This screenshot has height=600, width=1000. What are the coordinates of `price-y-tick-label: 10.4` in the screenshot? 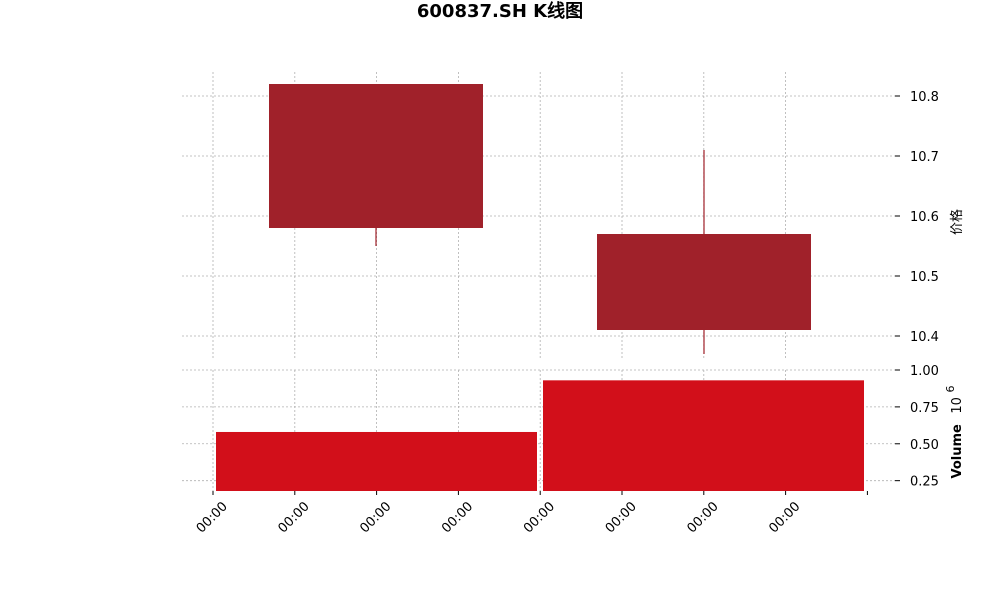 It's located at (924, 337).